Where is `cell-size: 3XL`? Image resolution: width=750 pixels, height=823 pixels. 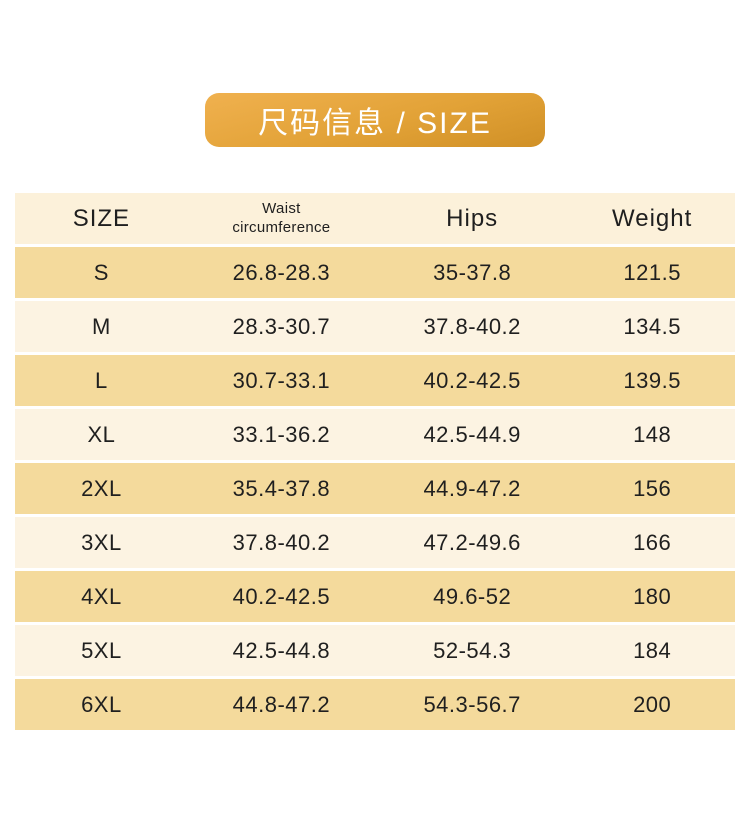 cell-size: 3XL is located at coordinates (101, 542).